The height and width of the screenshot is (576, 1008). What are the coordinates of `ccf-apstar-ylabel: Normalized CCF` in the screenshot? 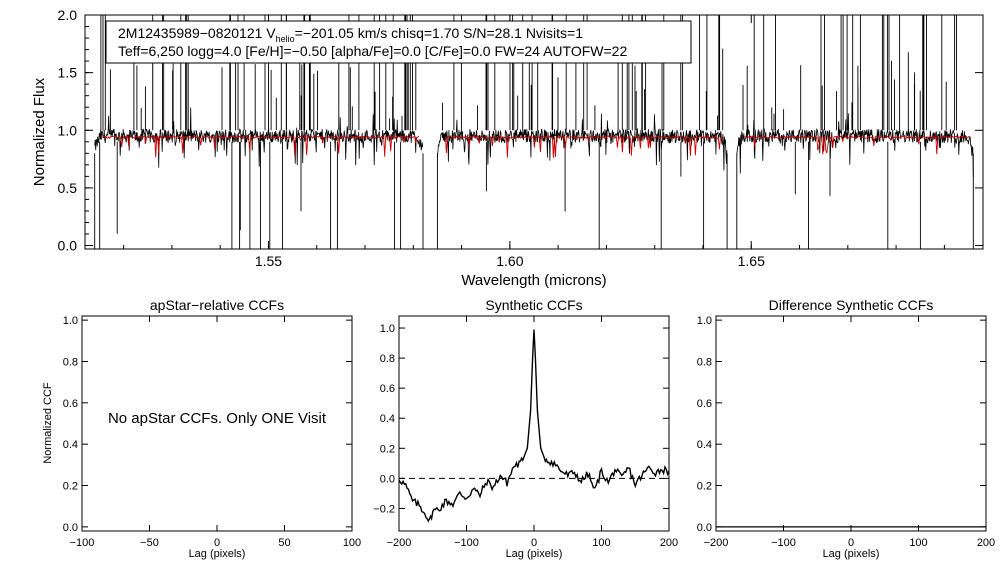 It's located at (48, 423).